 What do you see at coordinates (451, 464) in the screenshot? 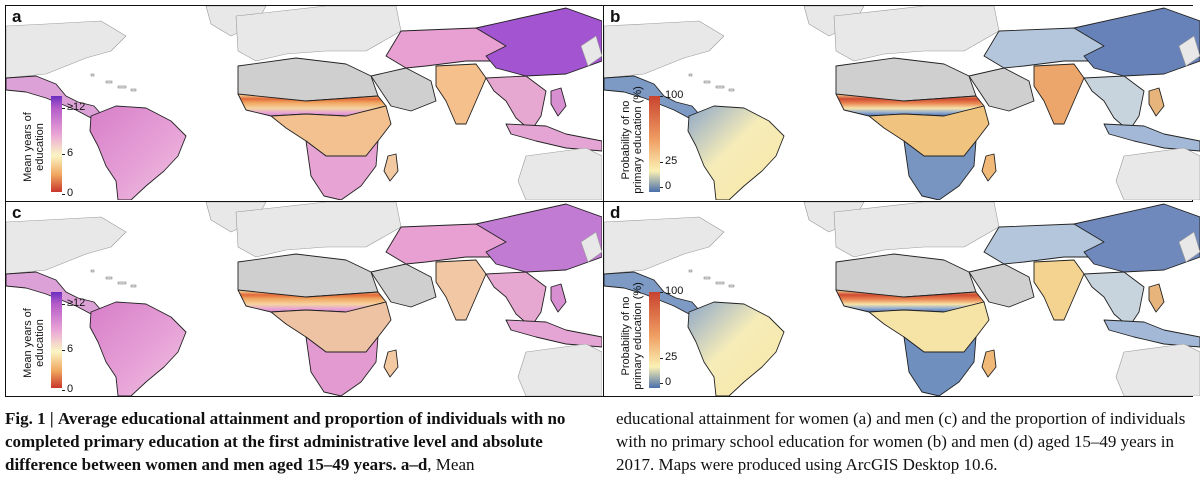
I see `caption-text-after-range: , Mean` at bounding box center [451, 464].